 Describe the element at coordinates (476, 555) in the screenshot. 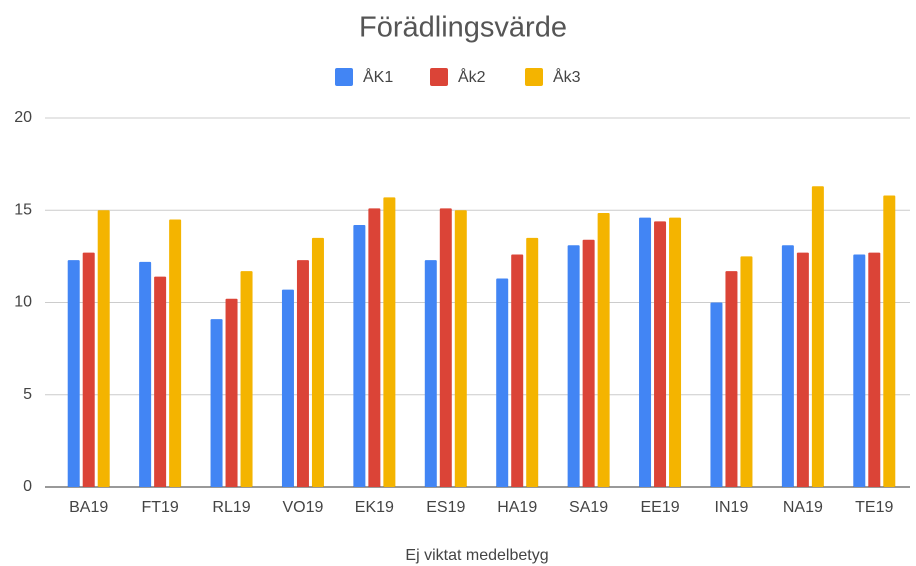

I see `x-axis-label: Ej viktat medelbetyg` at that location.